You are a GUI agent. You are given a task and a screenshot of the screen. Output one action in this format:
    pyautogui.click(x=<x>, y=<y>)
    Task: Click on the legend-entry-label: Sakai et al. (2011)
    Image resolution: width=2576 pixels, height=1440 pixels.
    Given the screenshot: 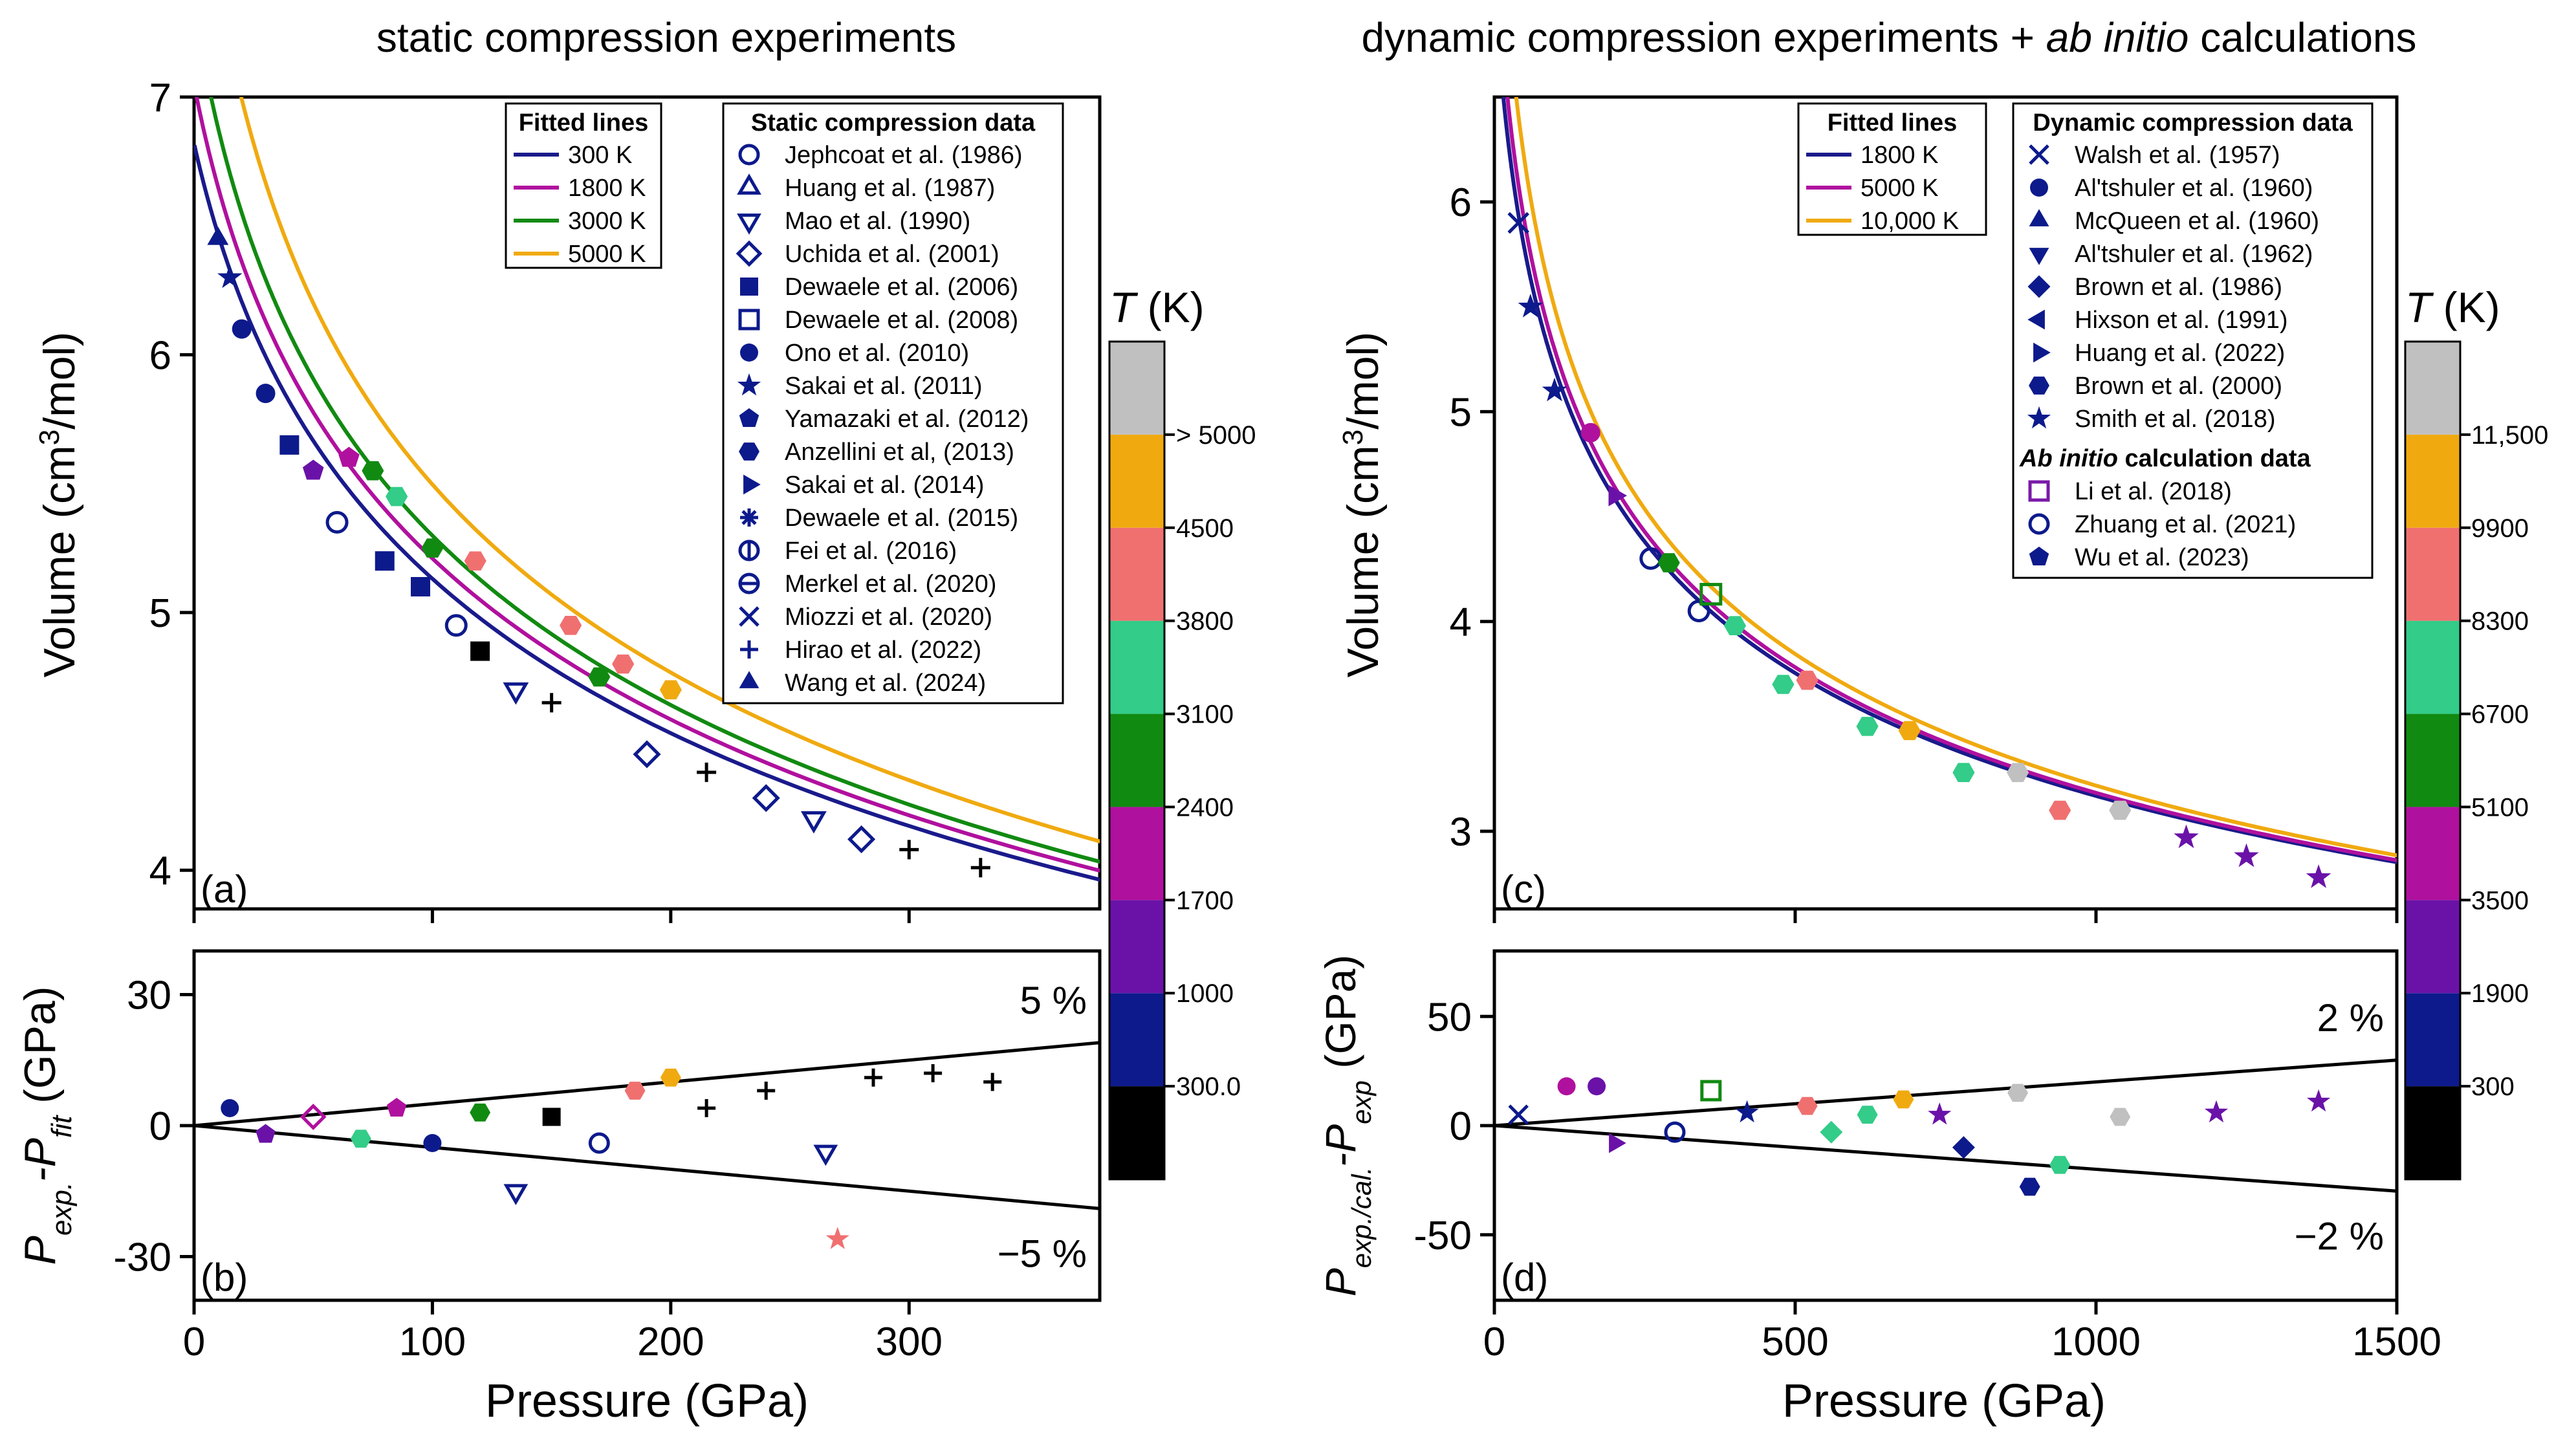 What is the action you would take?
    pyautogui.click(x=884, y=386)
    